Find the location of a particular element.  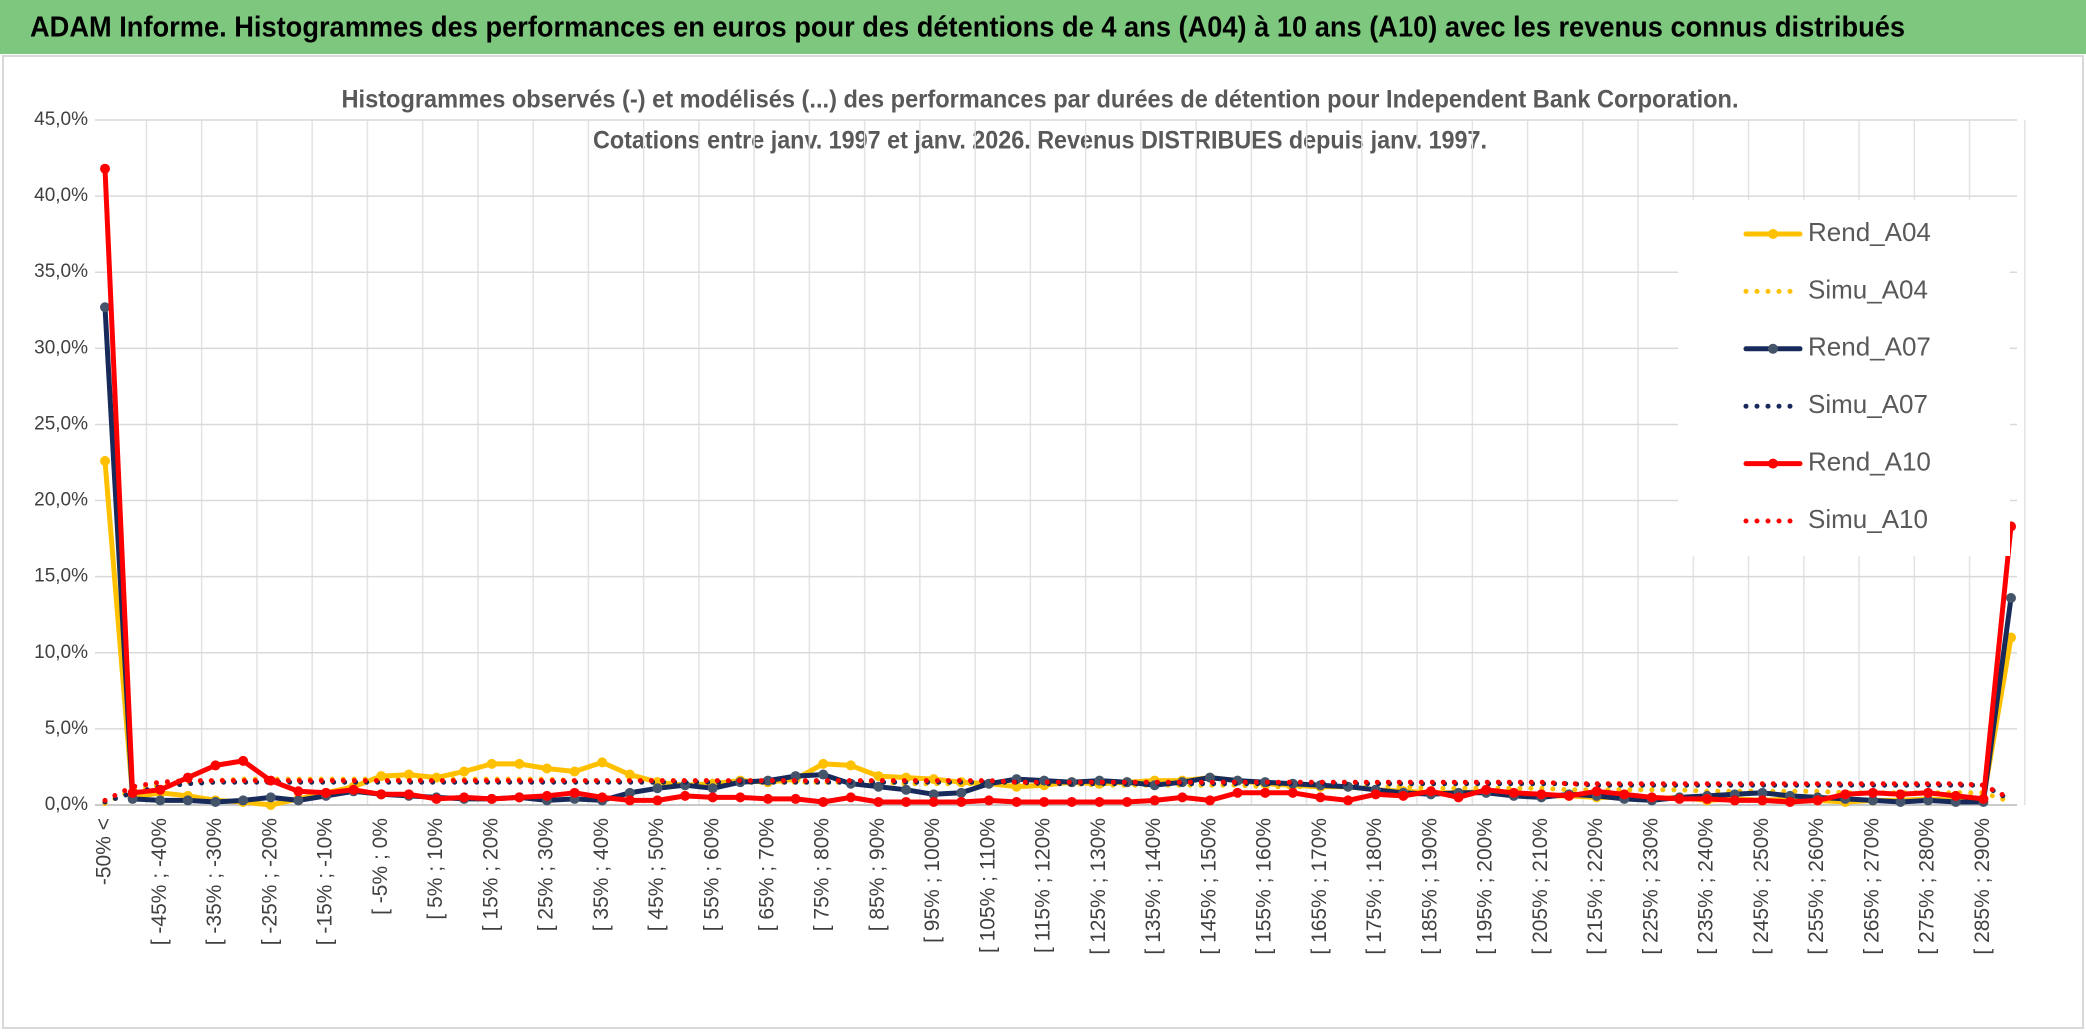

x-tick-label: [ -45% ; -40% is located at coordinates (159, 881).